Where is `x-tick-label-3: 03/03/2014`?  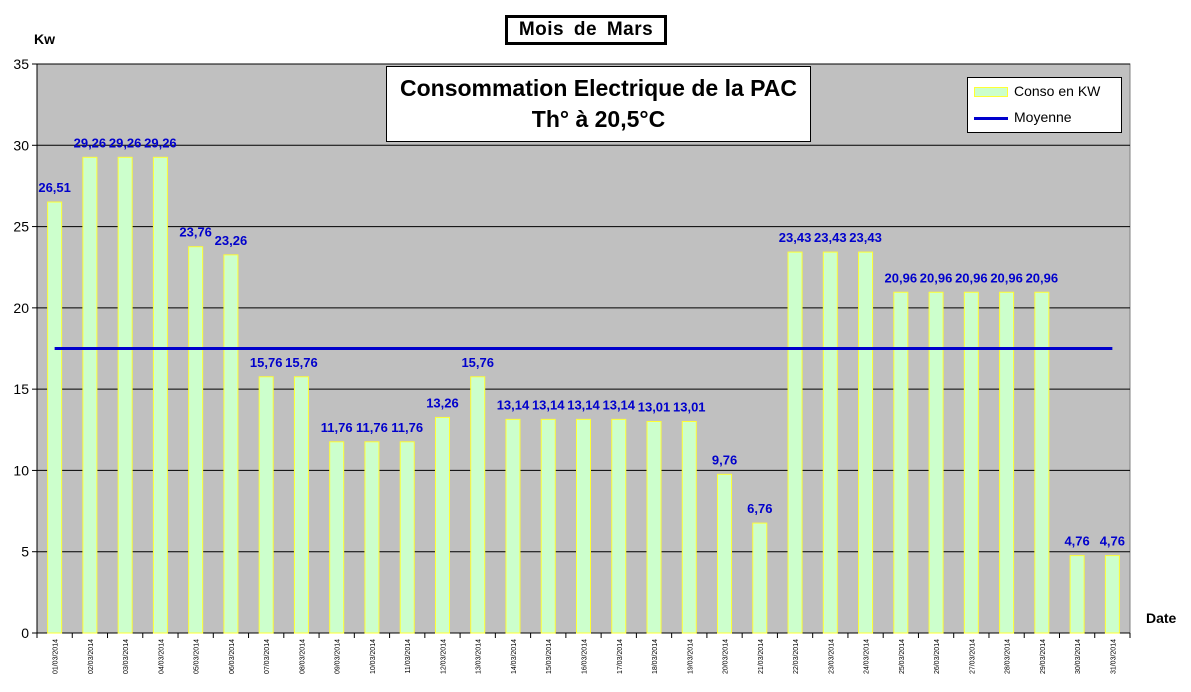
x-tick-label-3: 03/03/2014 is located at coordinates (126, 656).